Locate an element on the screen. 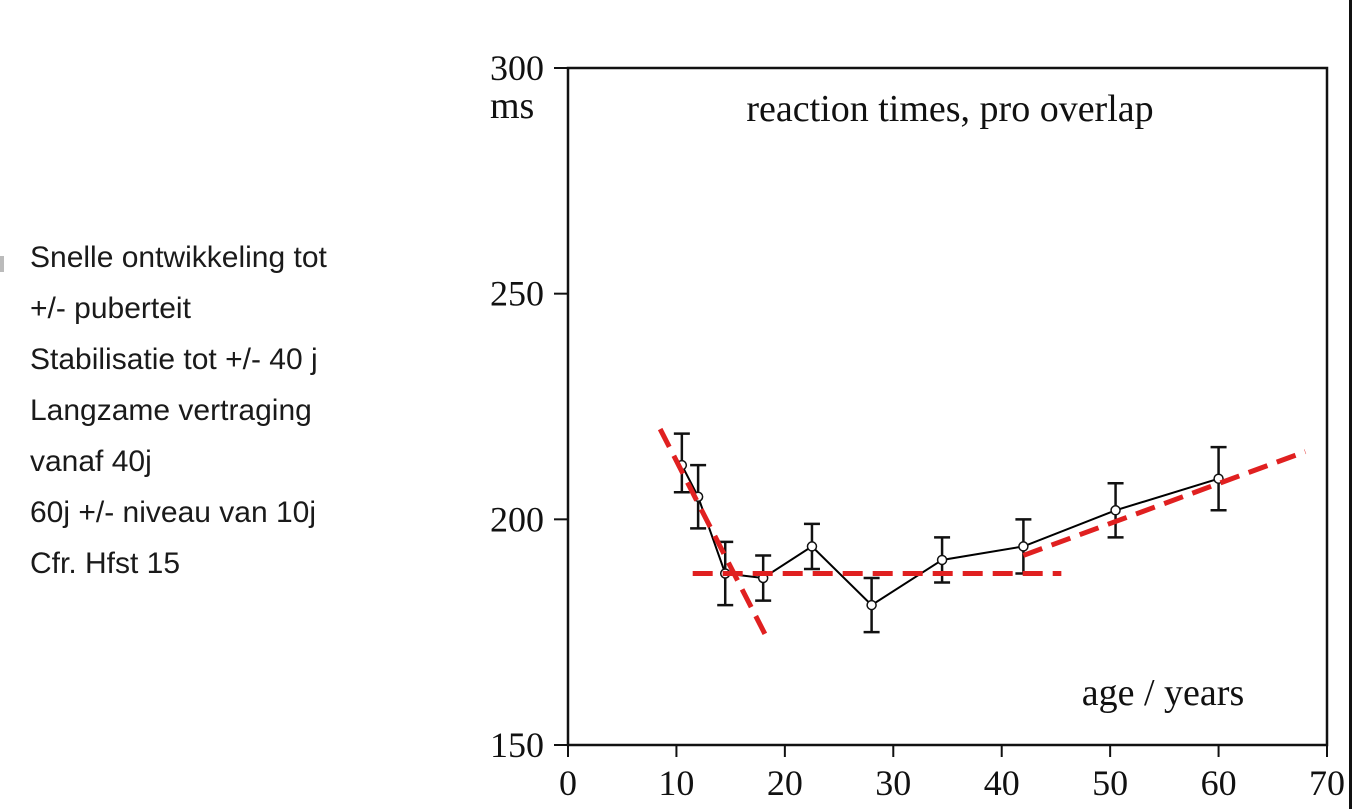  x-tick-label: 70 is located at coordinates (1327, 783).